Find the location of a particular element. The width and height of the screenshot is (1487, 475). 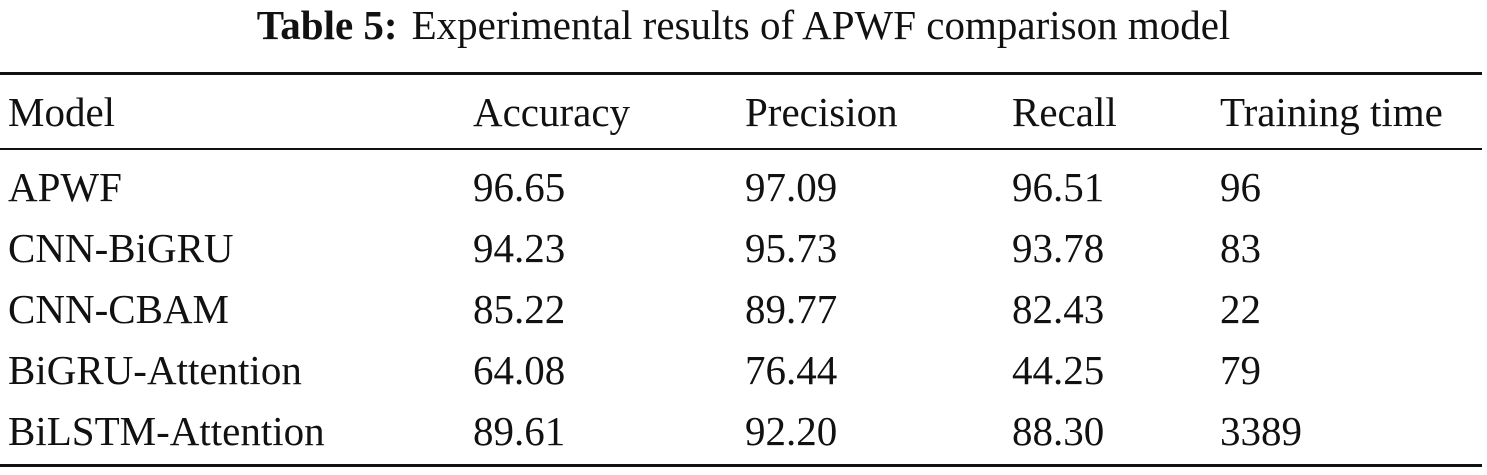

header-rule is located at coordinates (741, 149).